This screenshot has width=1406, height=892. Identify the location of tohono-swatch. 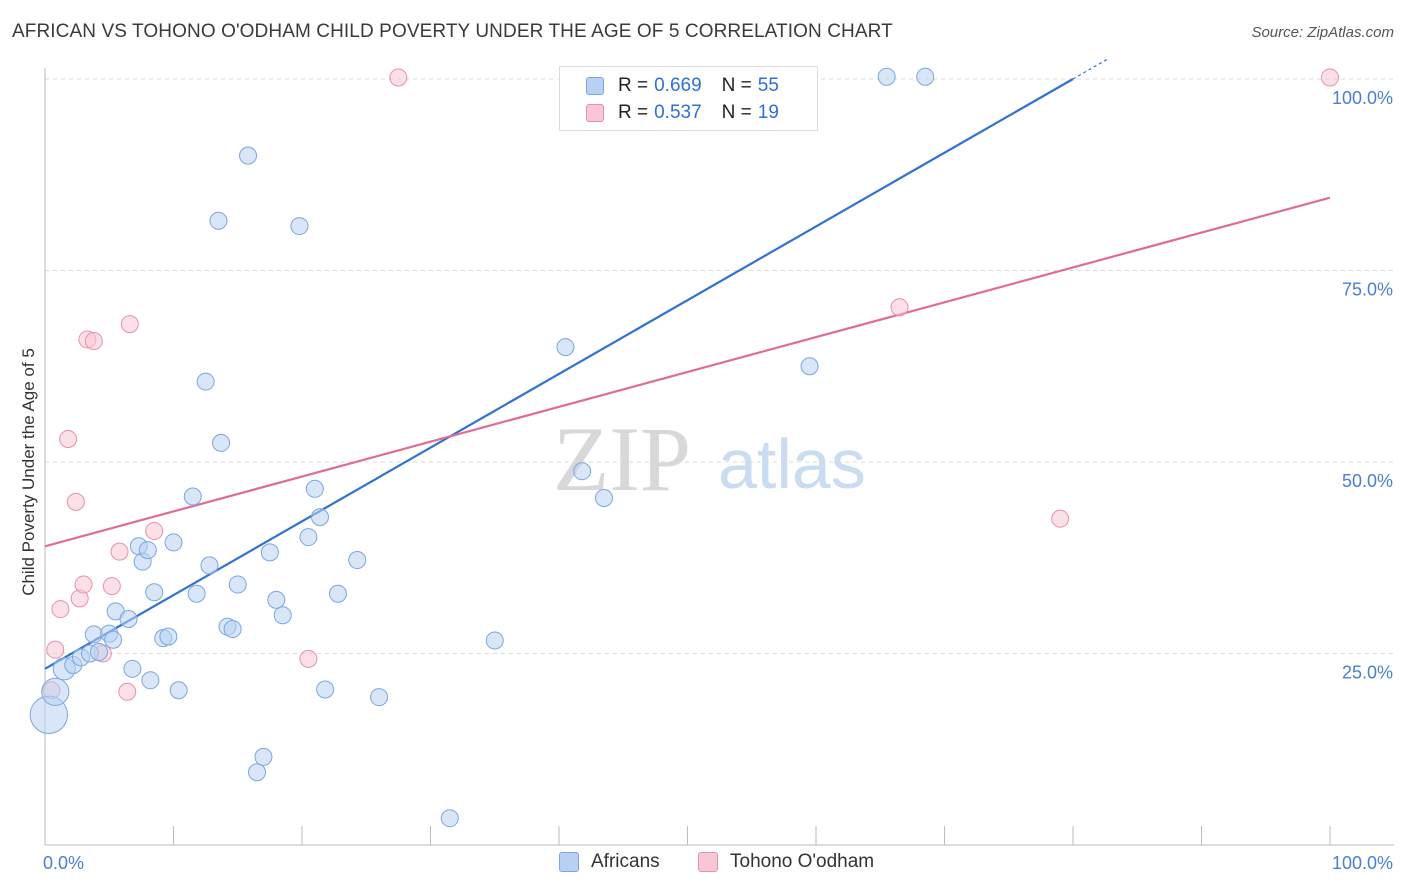
(595, 113).